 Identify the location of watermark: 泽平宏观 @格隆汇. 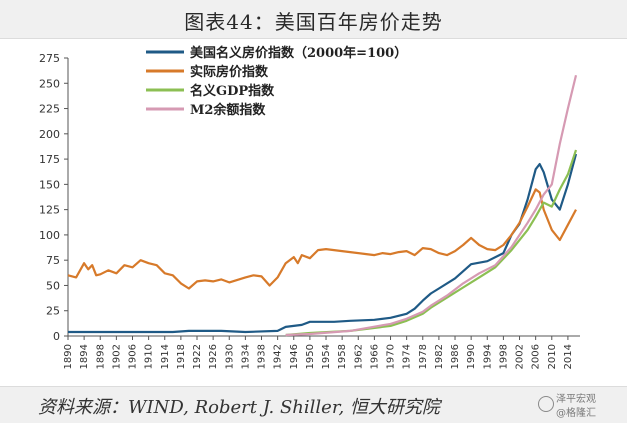
(580, 407).